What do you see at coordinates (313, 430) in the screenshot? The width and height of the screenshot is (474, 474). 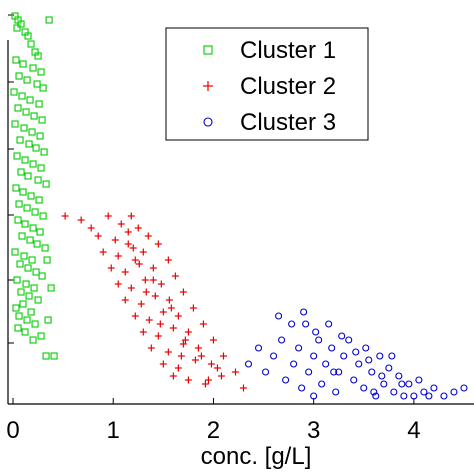 I see `x-tick-label: 3` at bounding box center [313, 430].